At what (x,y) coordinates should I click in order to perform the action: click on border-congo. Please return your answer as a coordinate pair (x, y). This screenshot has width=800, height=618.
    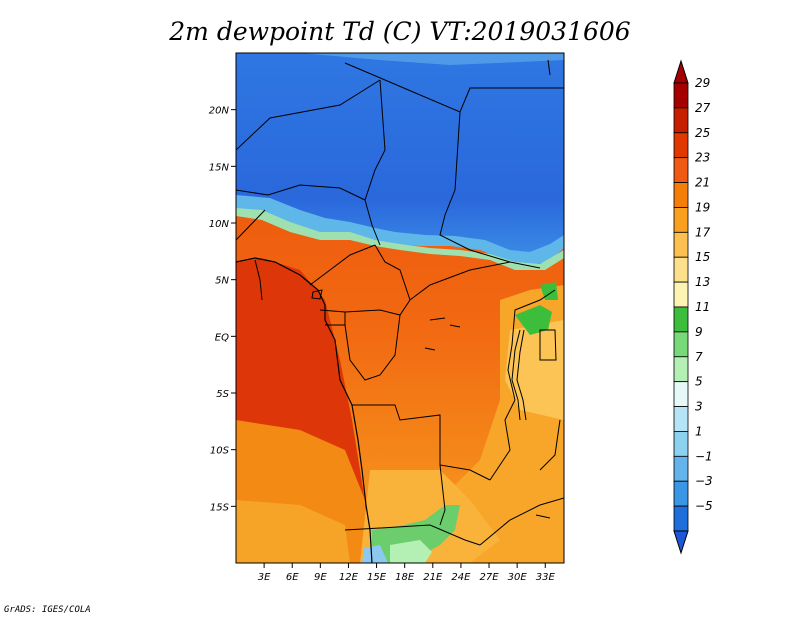
    Looking at the image, I should click on (372, 347).